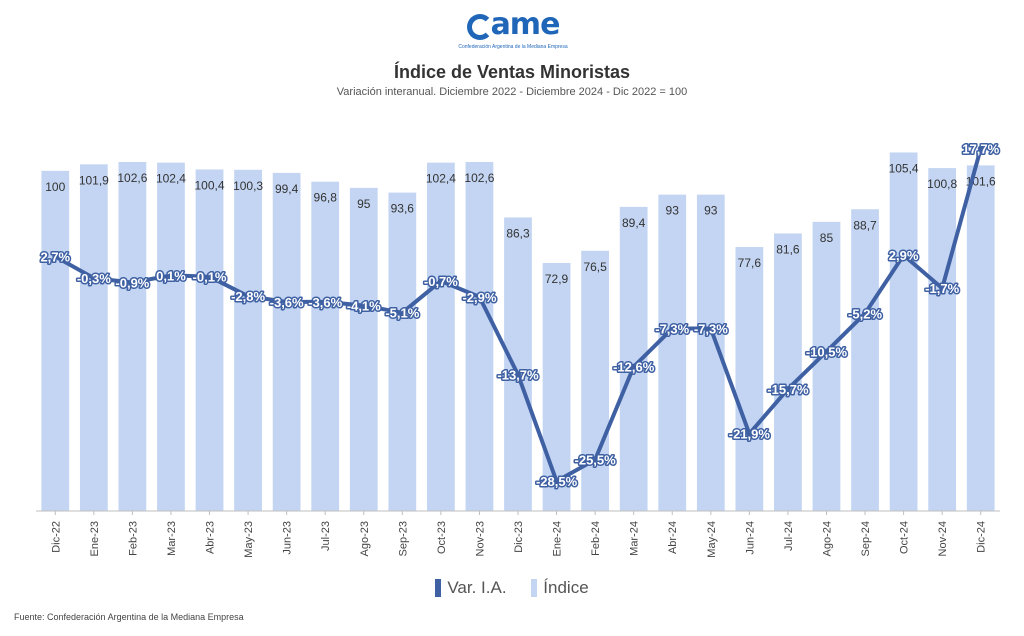  I want to click on line-value-label: -0,3%, so click(94, 278).